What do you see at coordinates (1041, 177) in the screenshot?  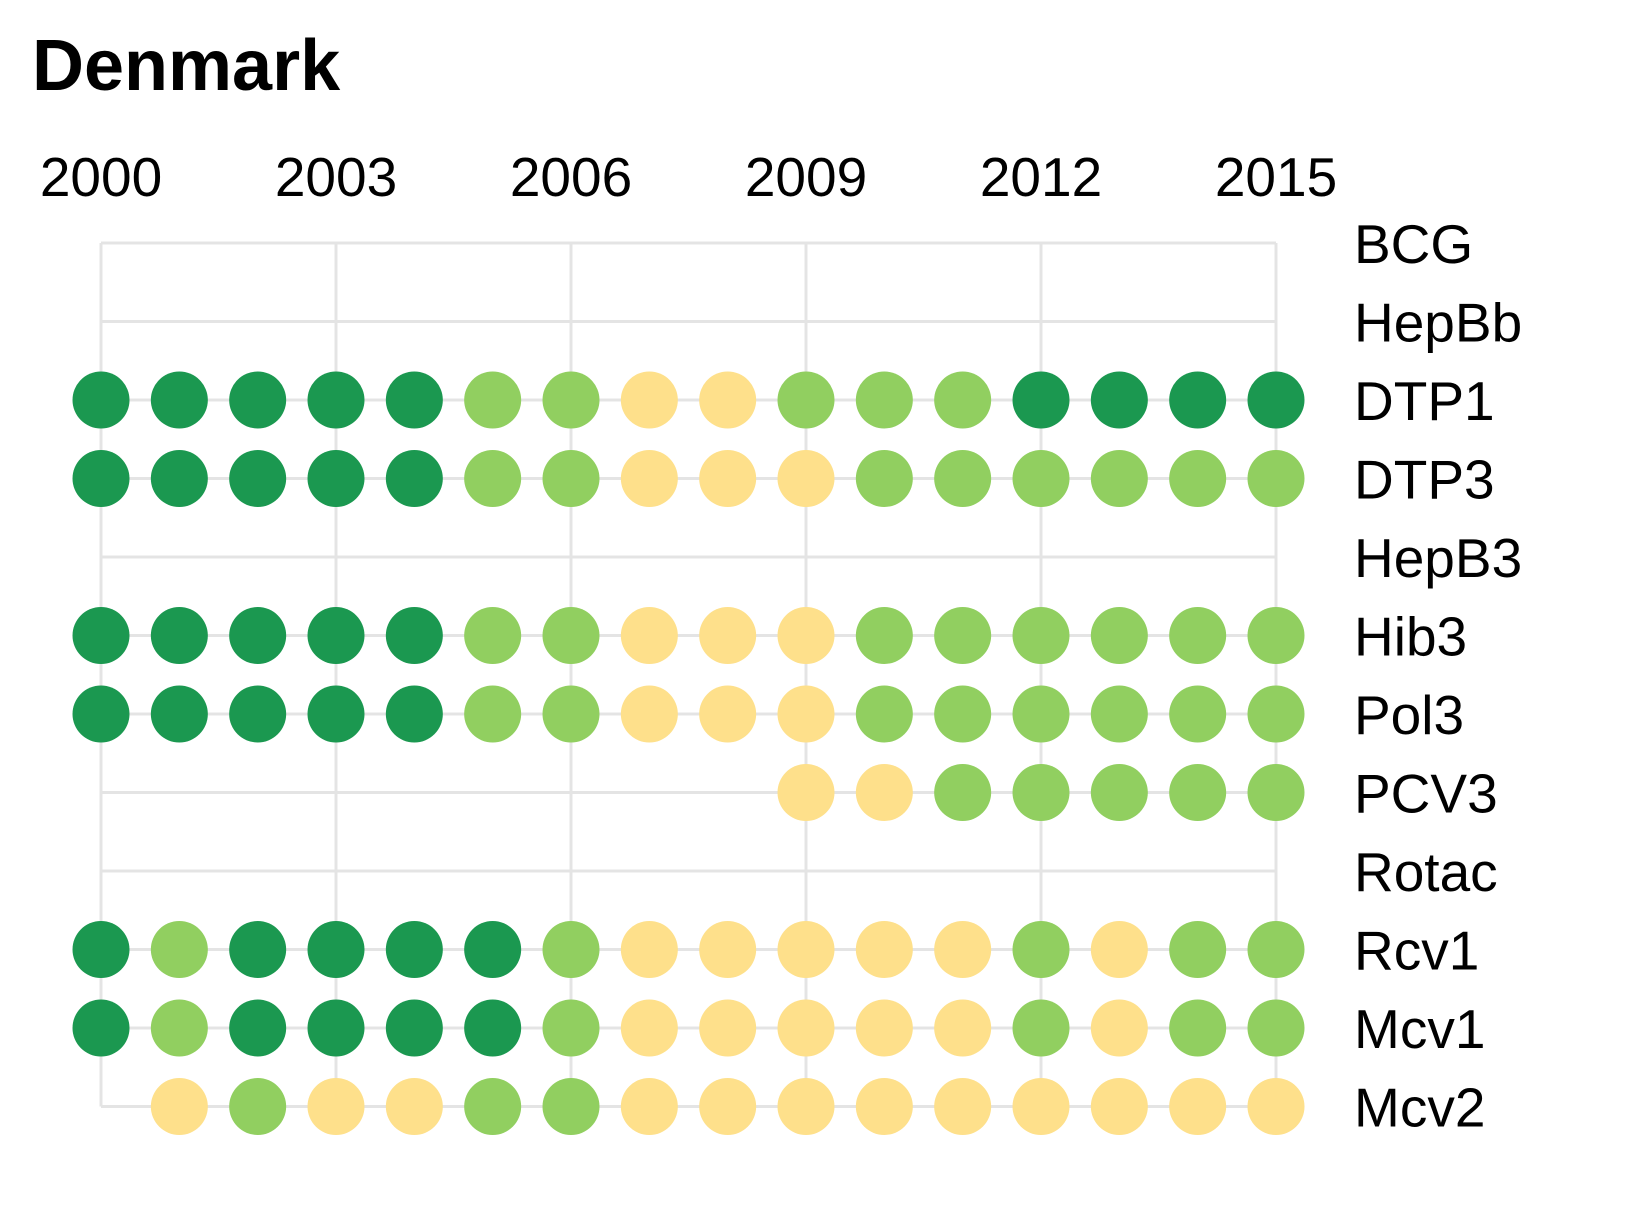 I see `year-label-2012: 2012` at bounding box center [1041, 177].